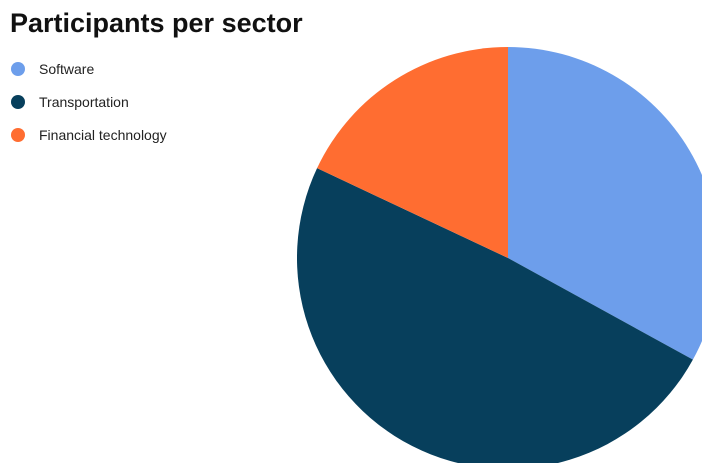 The image size is (702, 463). Describe the element at coordinates (156, 23) in the screenshot. I see `chart-title: Participants per sector` at that location.